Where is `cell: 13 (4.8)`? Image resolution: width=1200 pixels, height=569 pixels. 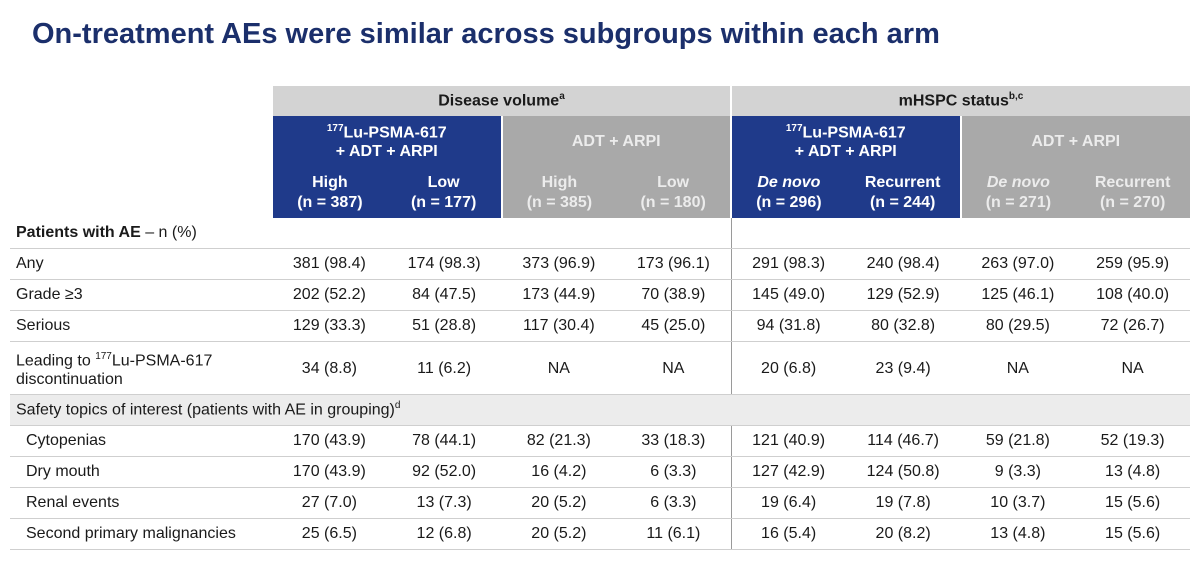
cell: 13 (4.8) is located at coordinates (1018, 534).